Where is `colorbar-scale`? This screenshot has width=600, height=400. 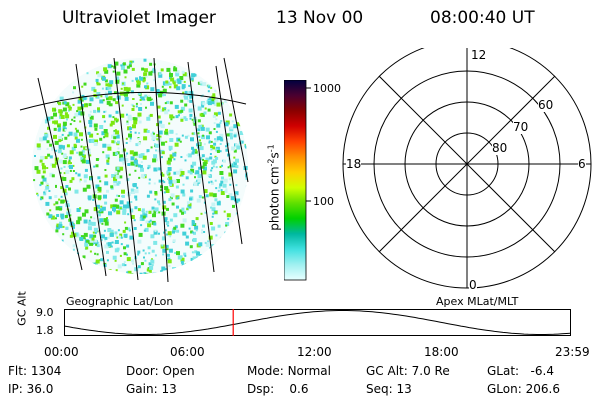 colorbar-scale is located at coordinates (295, 180).